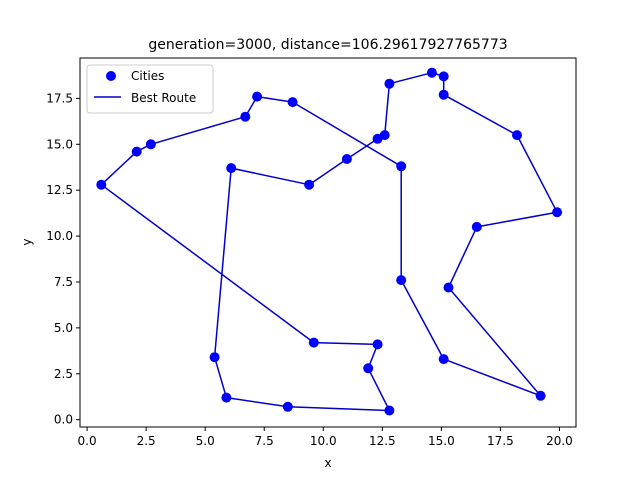 The width and height of the screenshot is (640, 480). What do you see at coordinates (147, 76) in the screenshot?
I see `legend-cities-label: Cities` at bounding box center [147, 76].